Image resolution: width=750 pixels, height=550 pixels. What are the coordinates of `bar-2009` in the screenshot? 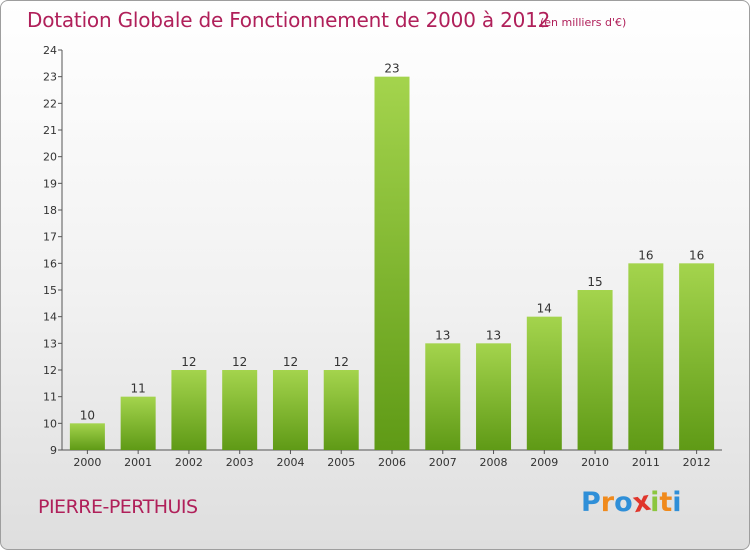 It's located at (544, 383).